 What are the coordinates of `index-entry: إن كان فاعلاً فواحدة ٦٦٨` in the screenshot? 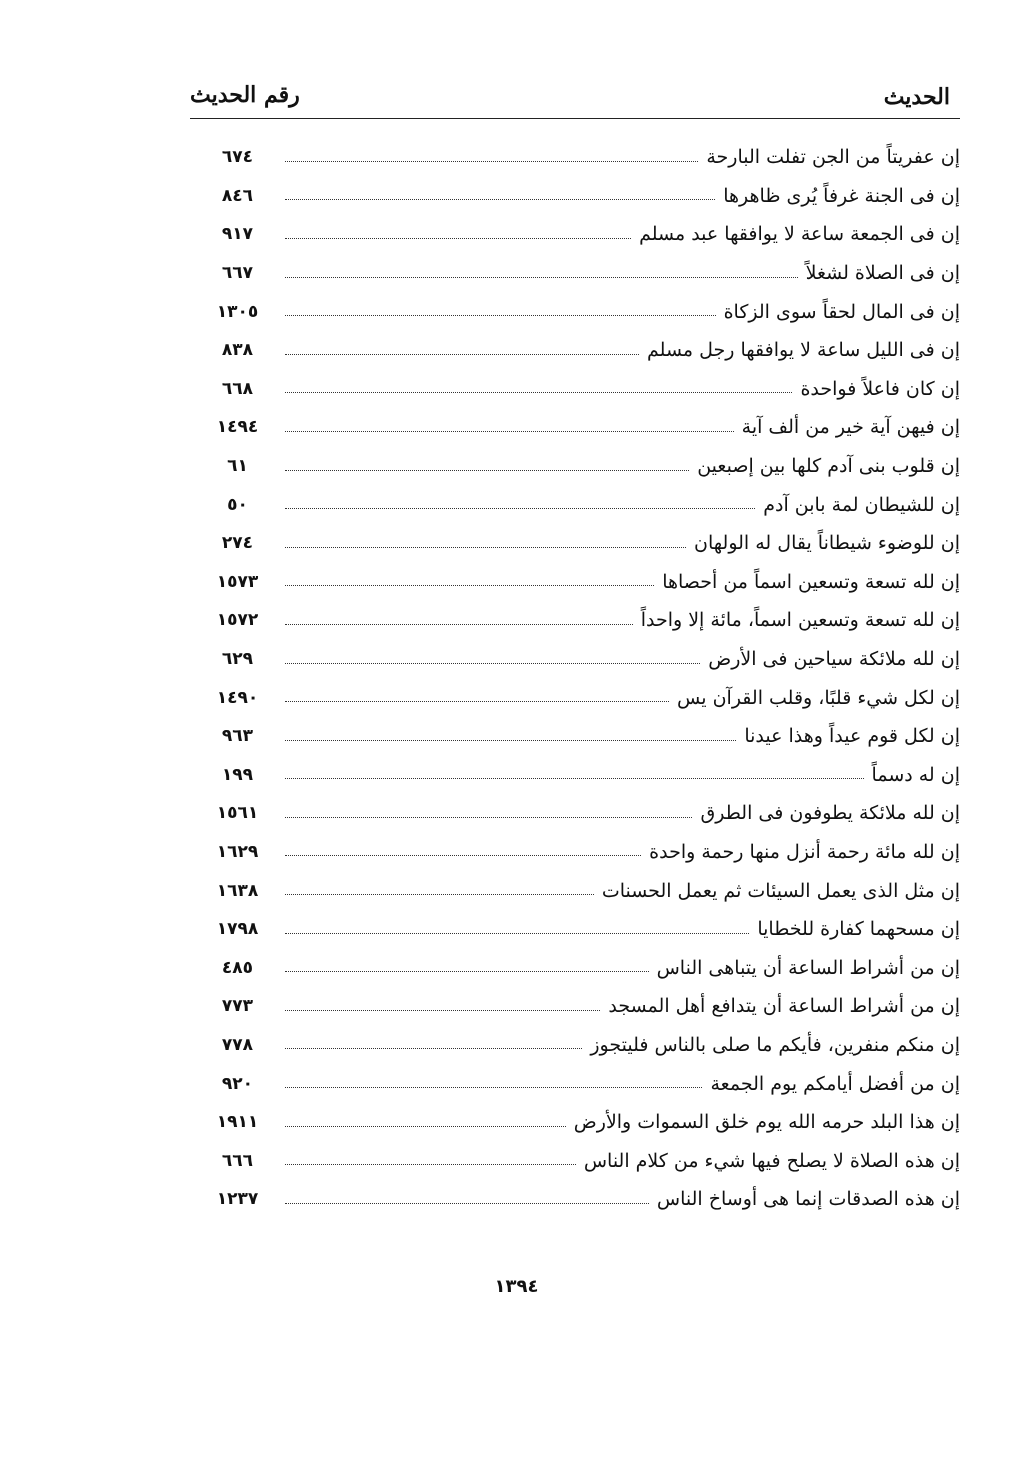 It's located at (575, 389).